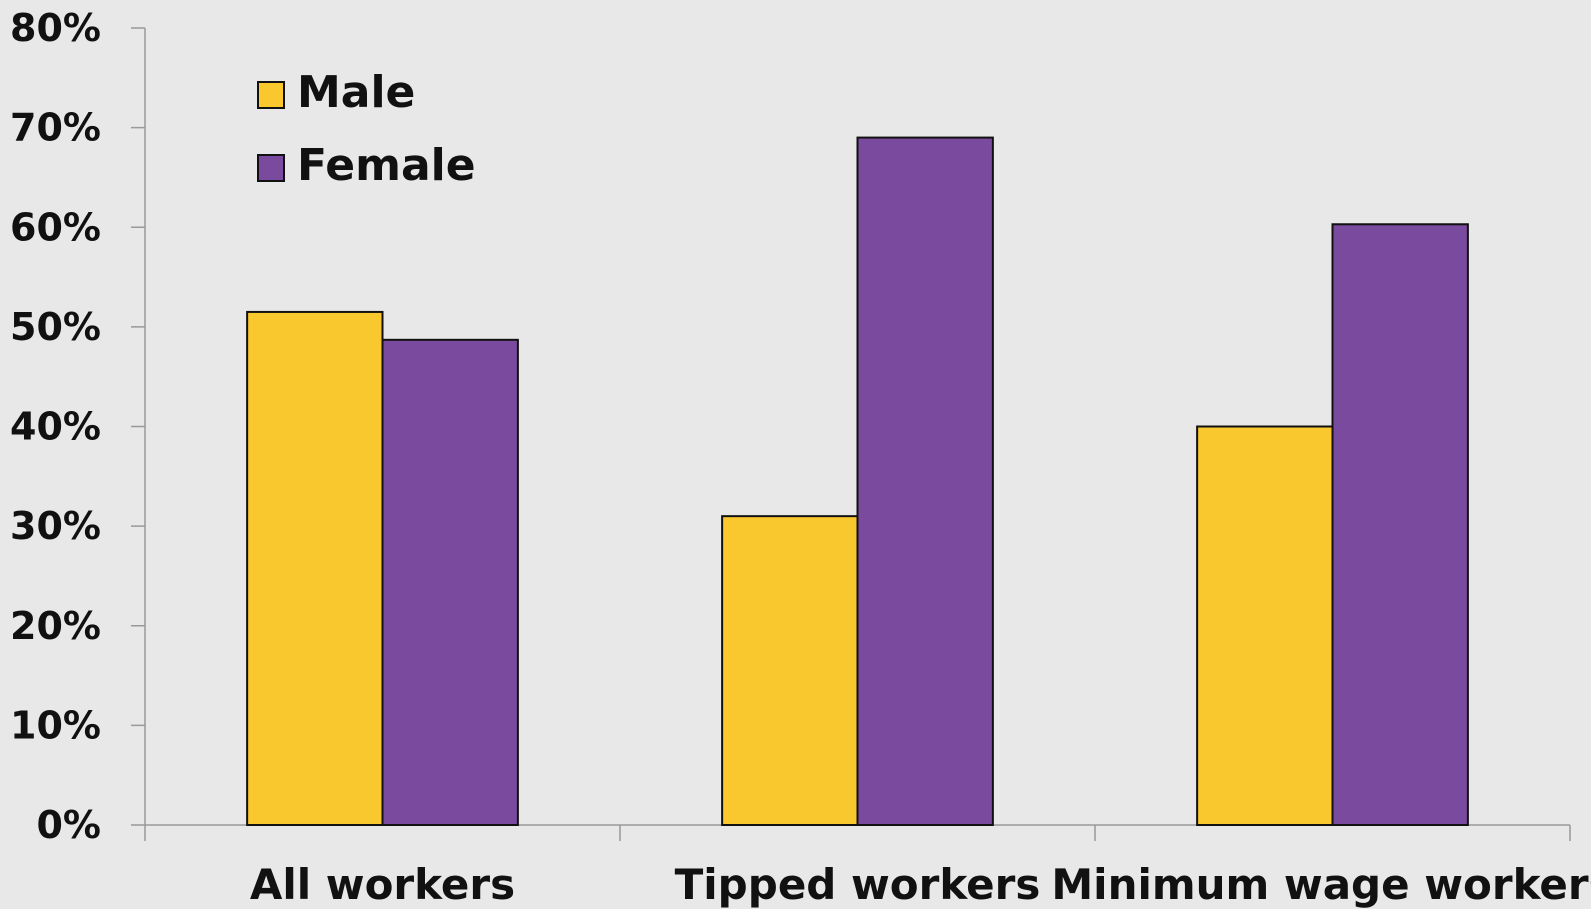  Describe the element at coordinates (386, 165) in the screenshot. I see `legend-label-female: Female` at that location.